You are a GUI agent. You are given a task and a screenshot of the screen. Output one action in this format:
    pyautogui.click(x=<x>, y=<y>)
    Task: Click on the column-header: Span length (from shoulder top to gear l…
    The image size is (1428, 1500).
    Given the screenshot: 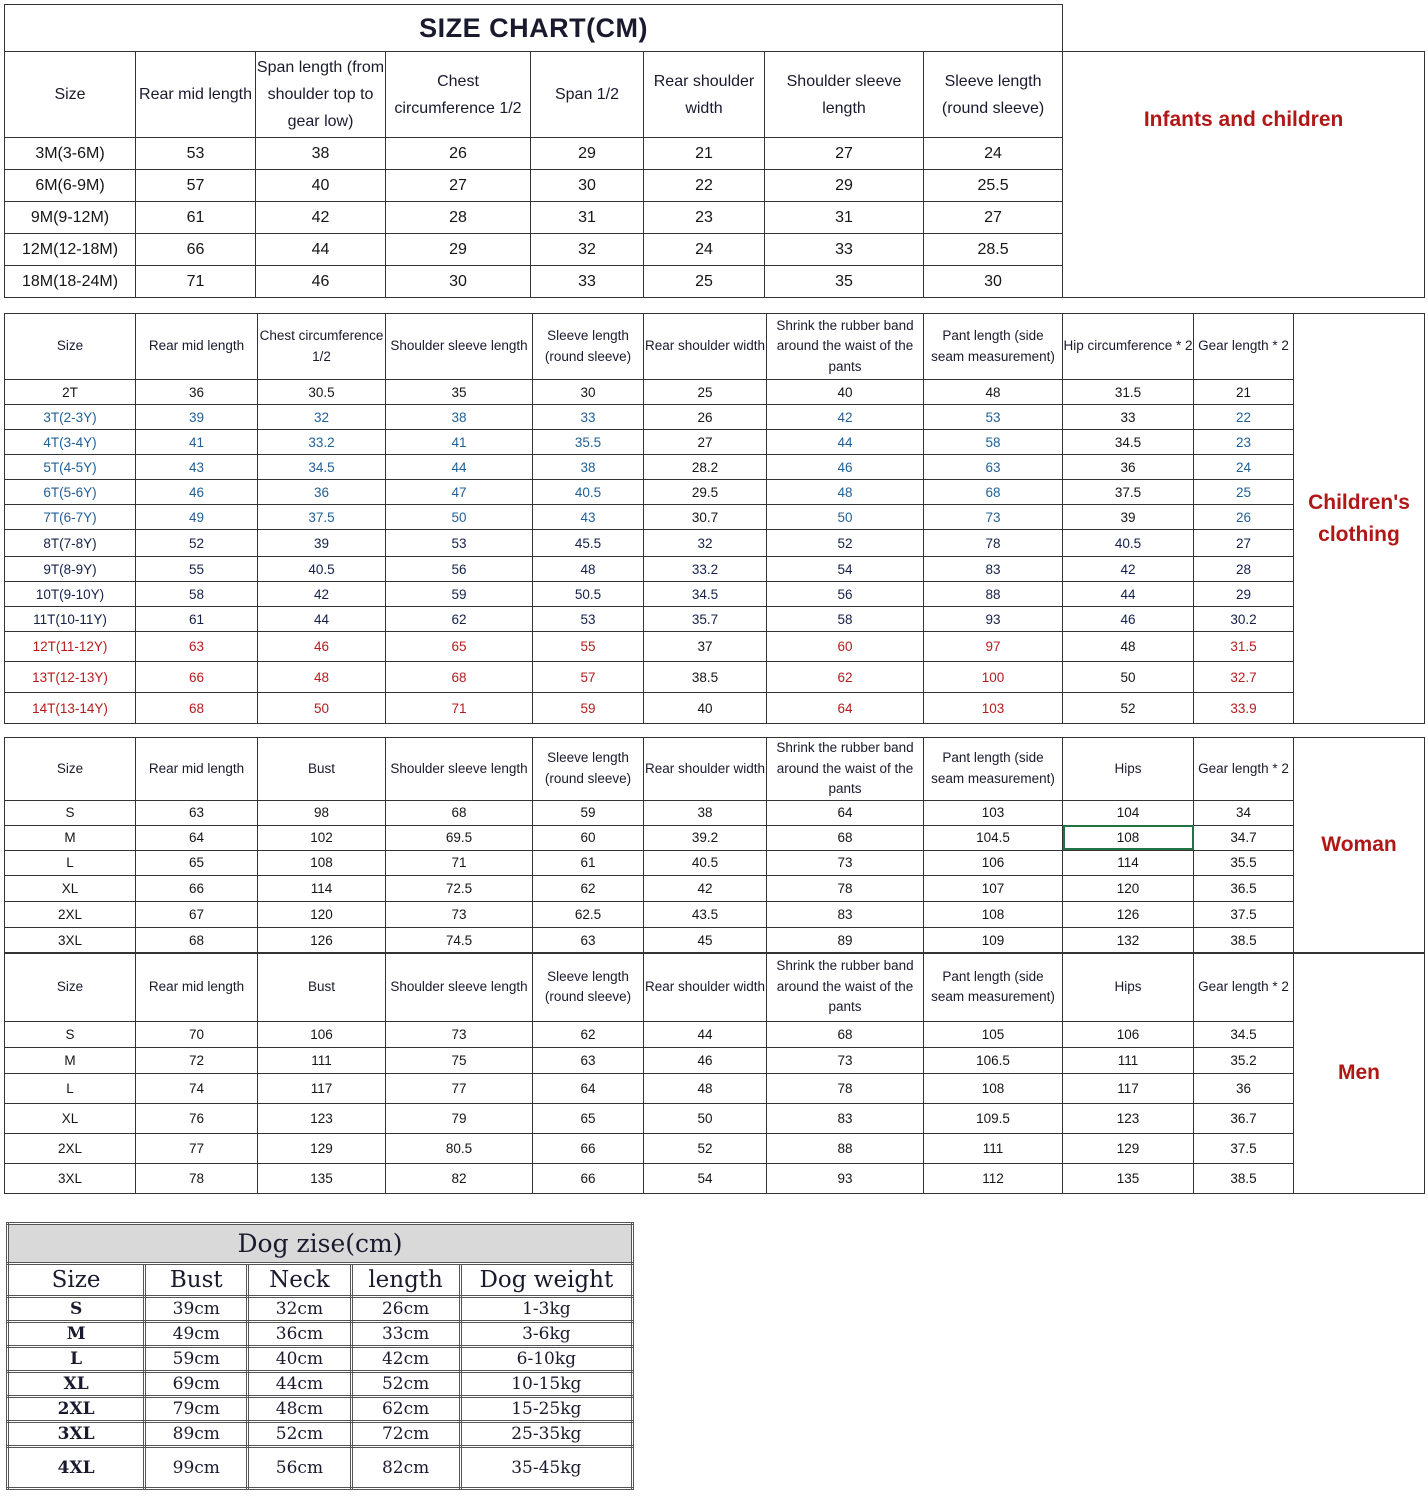 What is the action you would take?
    pyautogui.click(x=320, y=94)
    